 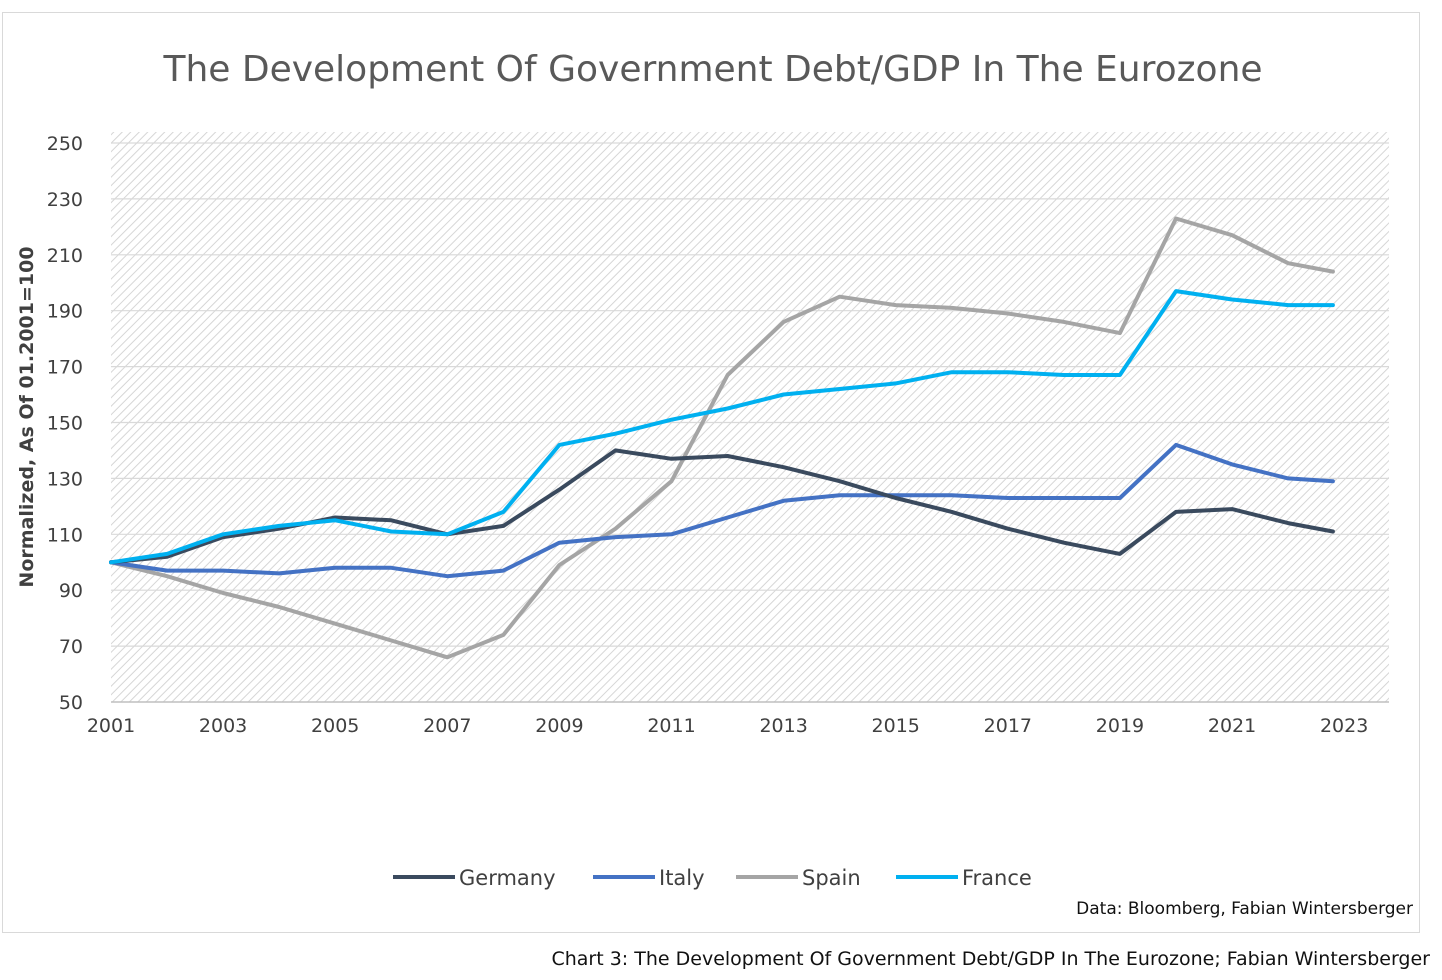 I want to click on x-tick-label: 2019, so click(x=1120, y=726).